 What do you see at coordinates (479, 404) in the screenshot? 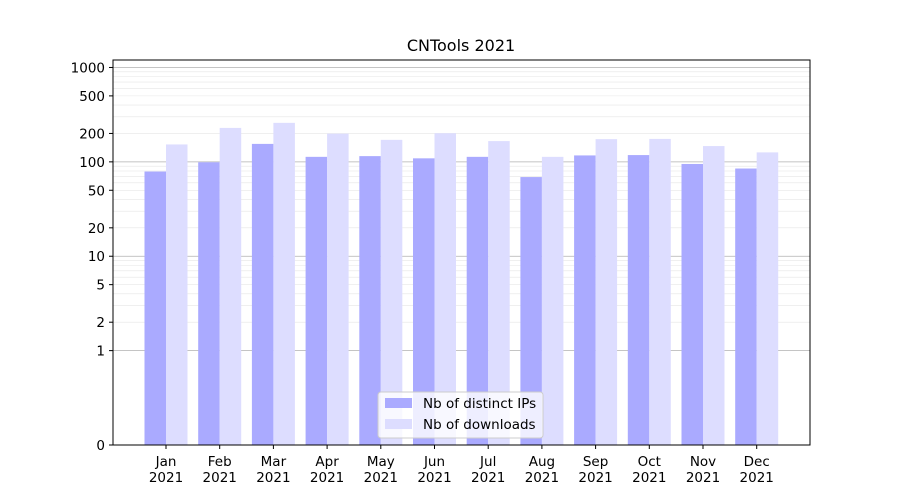
I see `legend-label-distinct-ips: Nb of distinct IPs` at bounding box center [479, 404].